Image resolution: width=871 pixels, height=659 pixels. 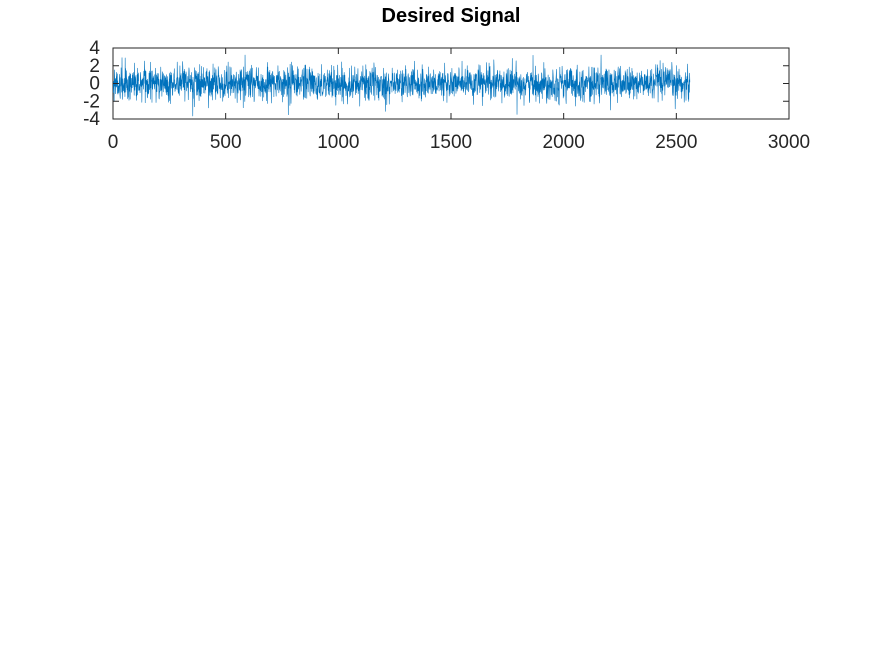 I want to click on series-layer, so click(x=401, y=85).